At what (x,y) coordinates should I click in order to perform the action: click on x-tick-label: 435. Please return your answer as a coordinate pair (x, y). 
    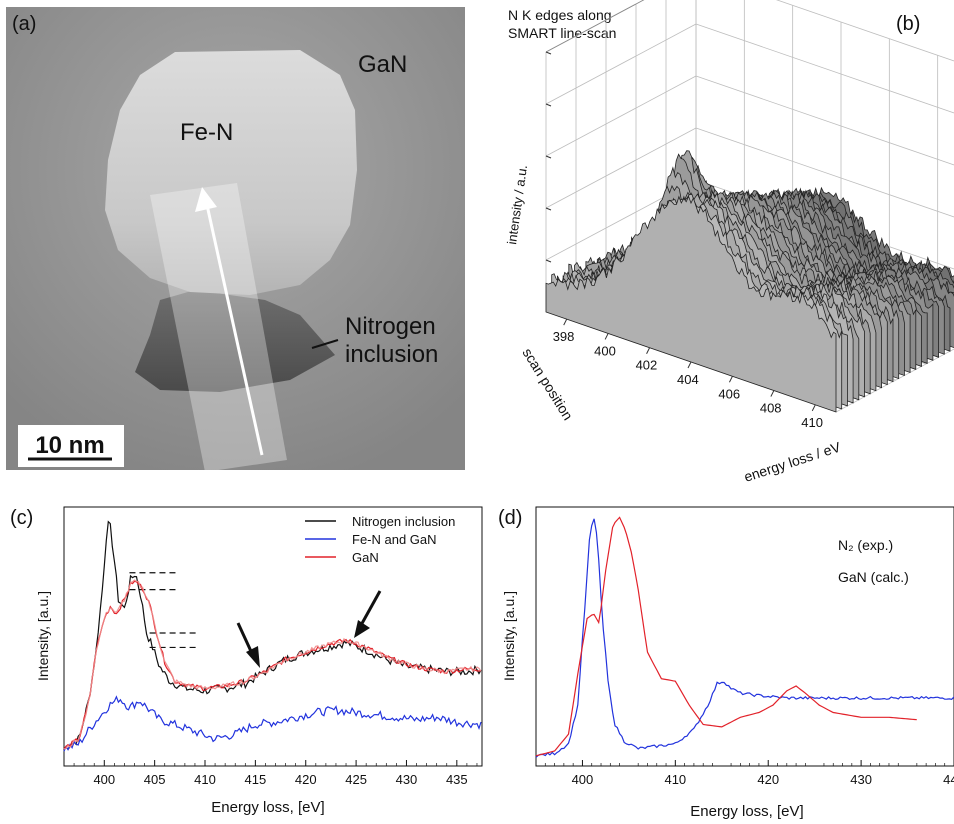
    Looking at the image, I should click on (457, 779).